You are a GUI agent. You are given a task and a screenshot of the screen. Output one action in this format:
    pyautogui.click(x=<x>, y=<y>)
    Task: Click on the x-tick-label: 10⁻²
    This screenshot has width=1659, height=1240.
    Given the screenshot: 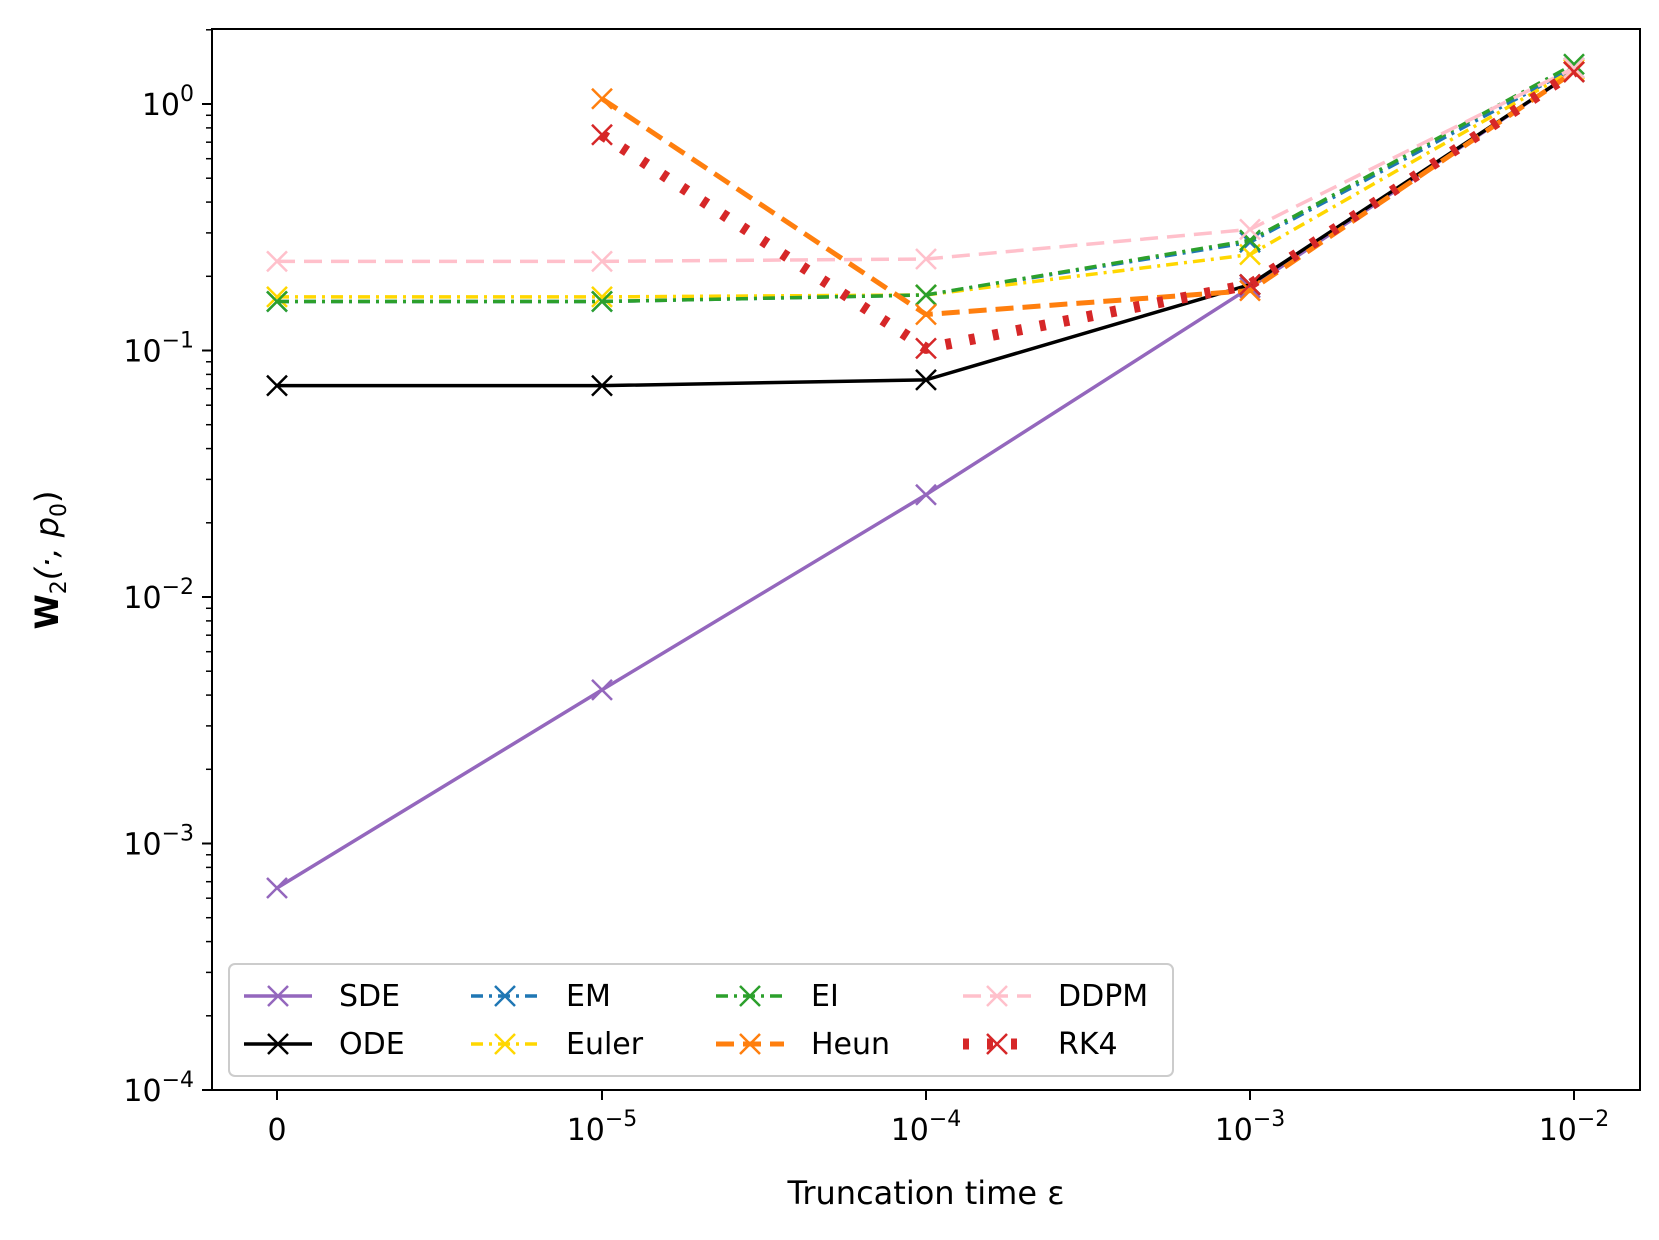 What is the action you would take?
    pyautogui.click(x=1574, y=1127)
    